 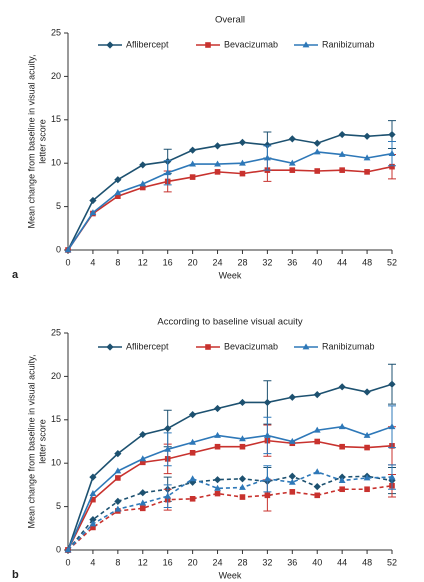 I want to click on y-axis-label: letter score, so click(x=42, y=441).